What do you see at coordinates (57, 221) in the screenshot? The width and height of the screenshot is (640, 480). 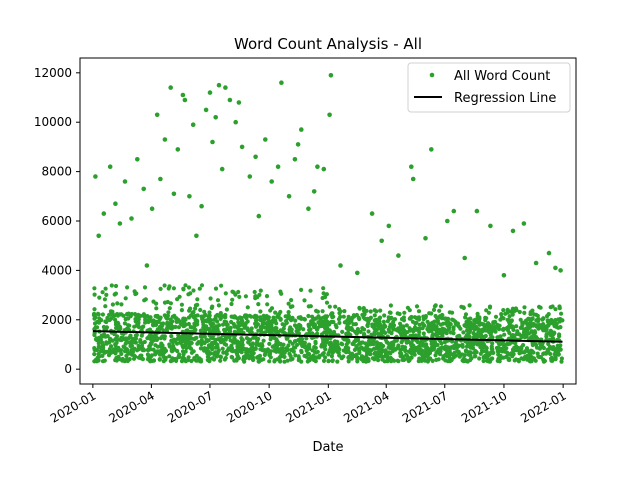 I see `y-axis: 0 2000 4000 6000 8000 10000 12000` at bounding box center [57, 221].